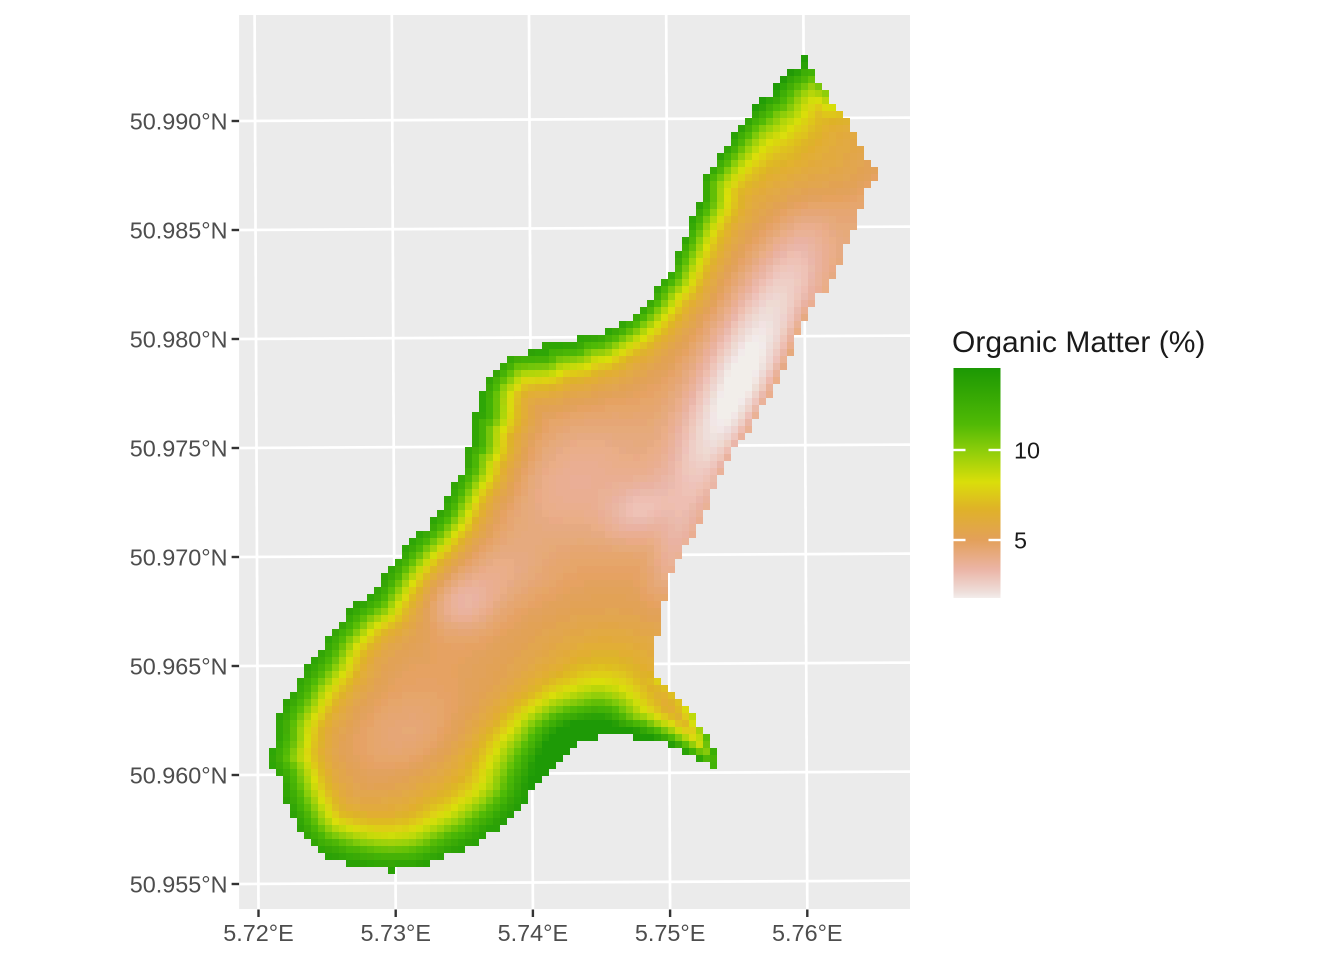  Describe the element at coordinates (179, 666) in the screenshot. I see `svg-text: 50.965°N` at that location.